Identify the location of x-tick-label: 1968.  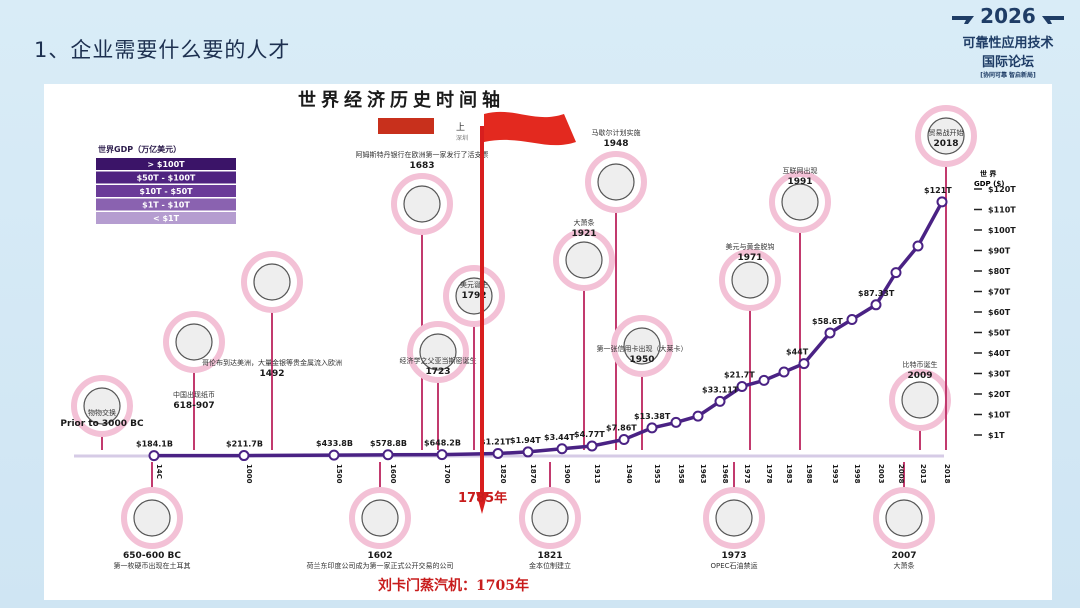
(725, 474).